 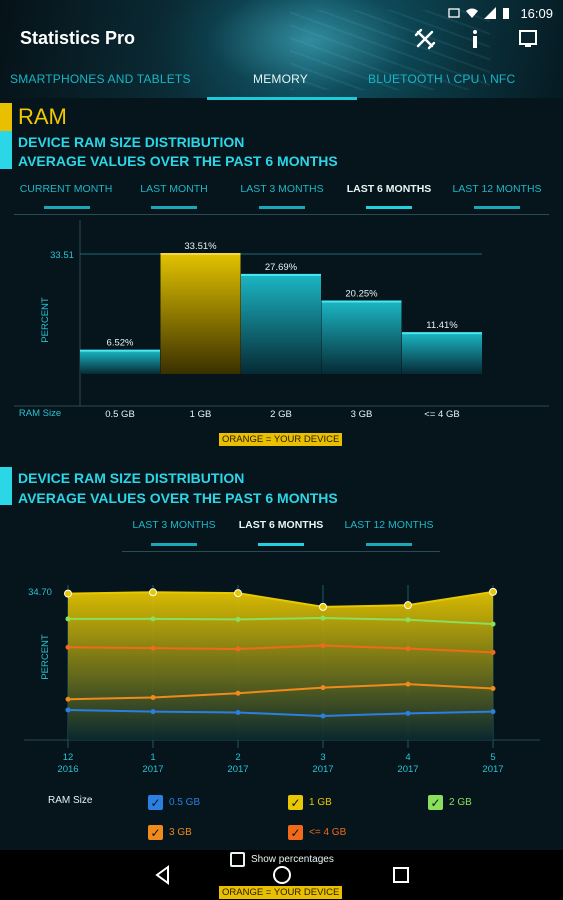 I want to click on ram-accent-bar, so click(x=6, y=117).